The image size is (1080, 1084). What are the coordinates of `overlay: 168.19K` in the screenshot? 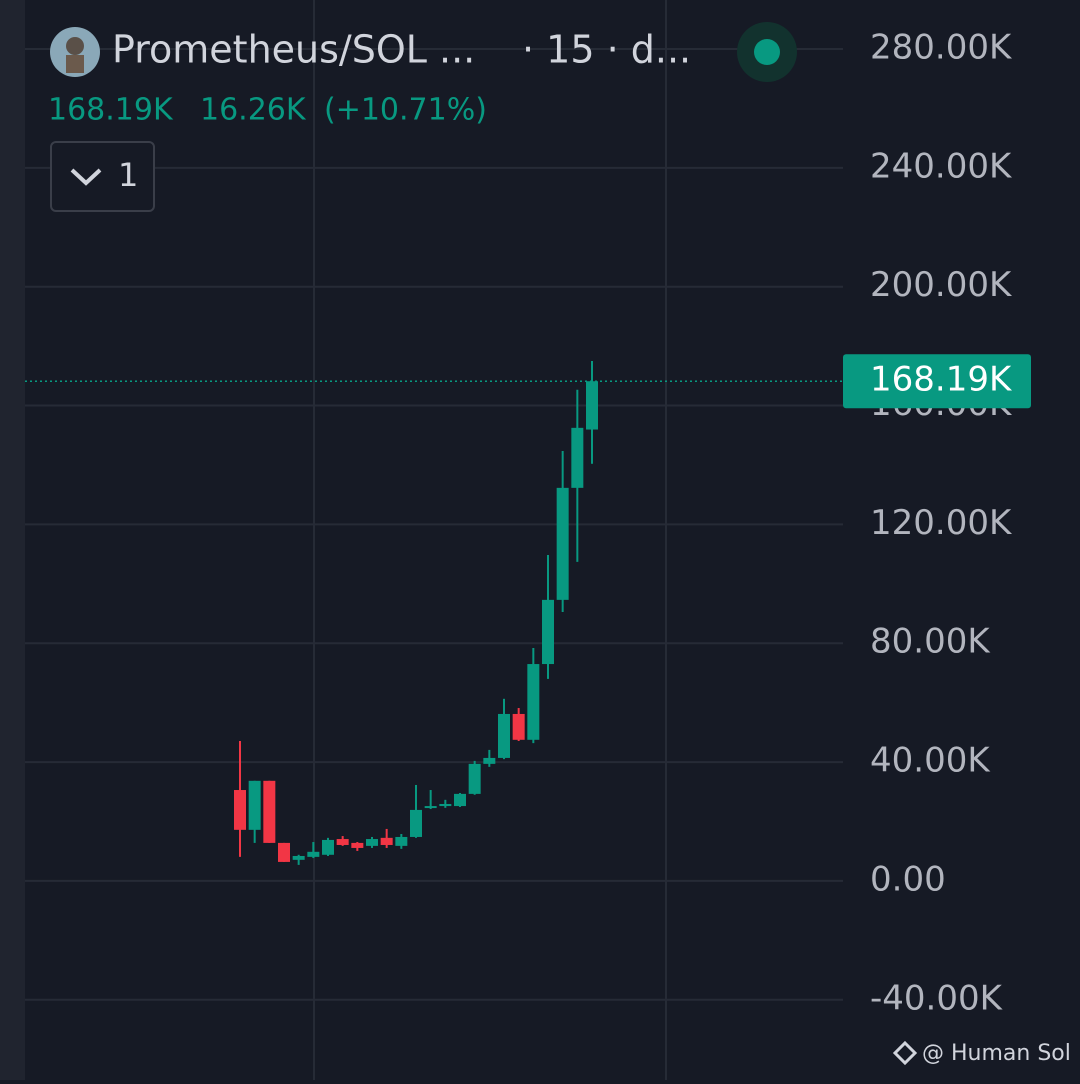 It's located at (528, 381).